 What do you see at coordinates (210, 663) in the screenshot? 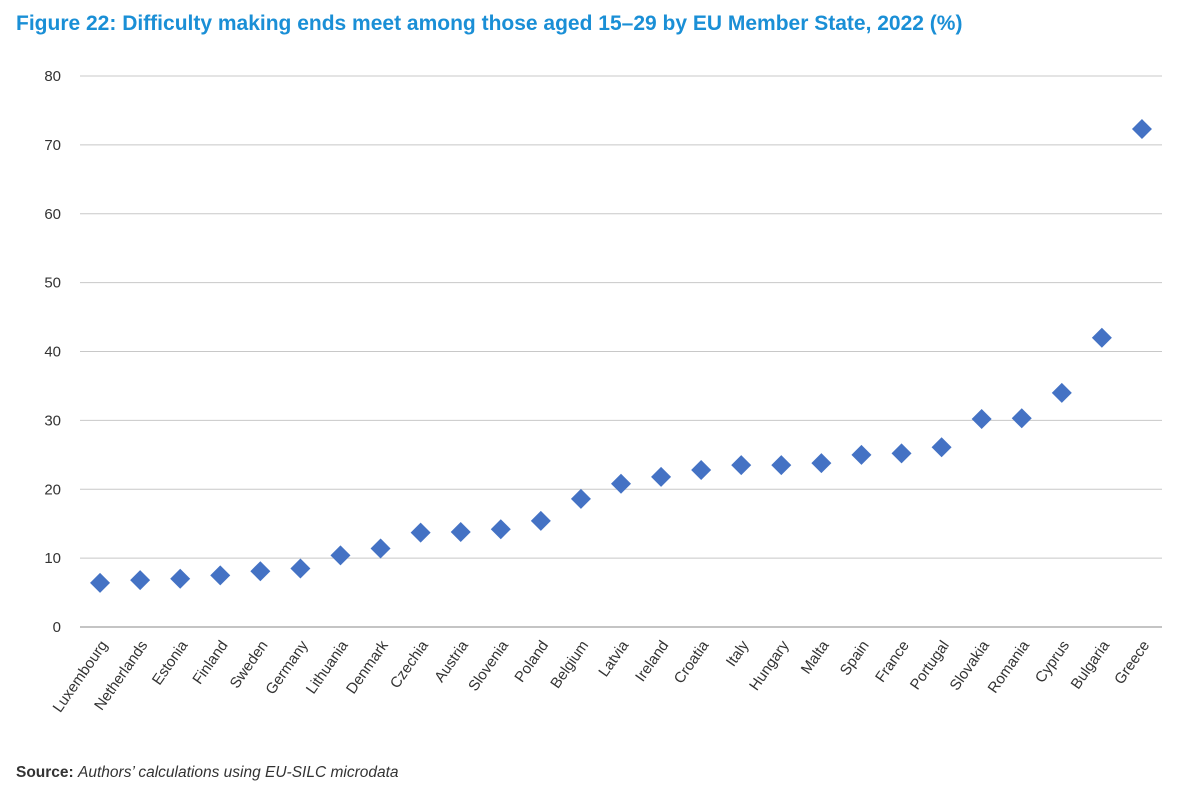
I see `x-tick-label: Finland` at bounding box center [210, 663].